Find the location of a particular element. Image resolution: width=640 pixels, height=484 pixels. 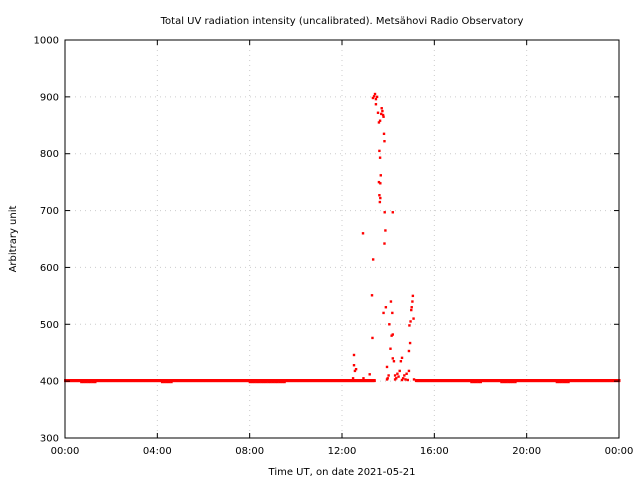

x-axis-label: Time UT, on date 2021-05-21 is located at coordinates (342, 472).